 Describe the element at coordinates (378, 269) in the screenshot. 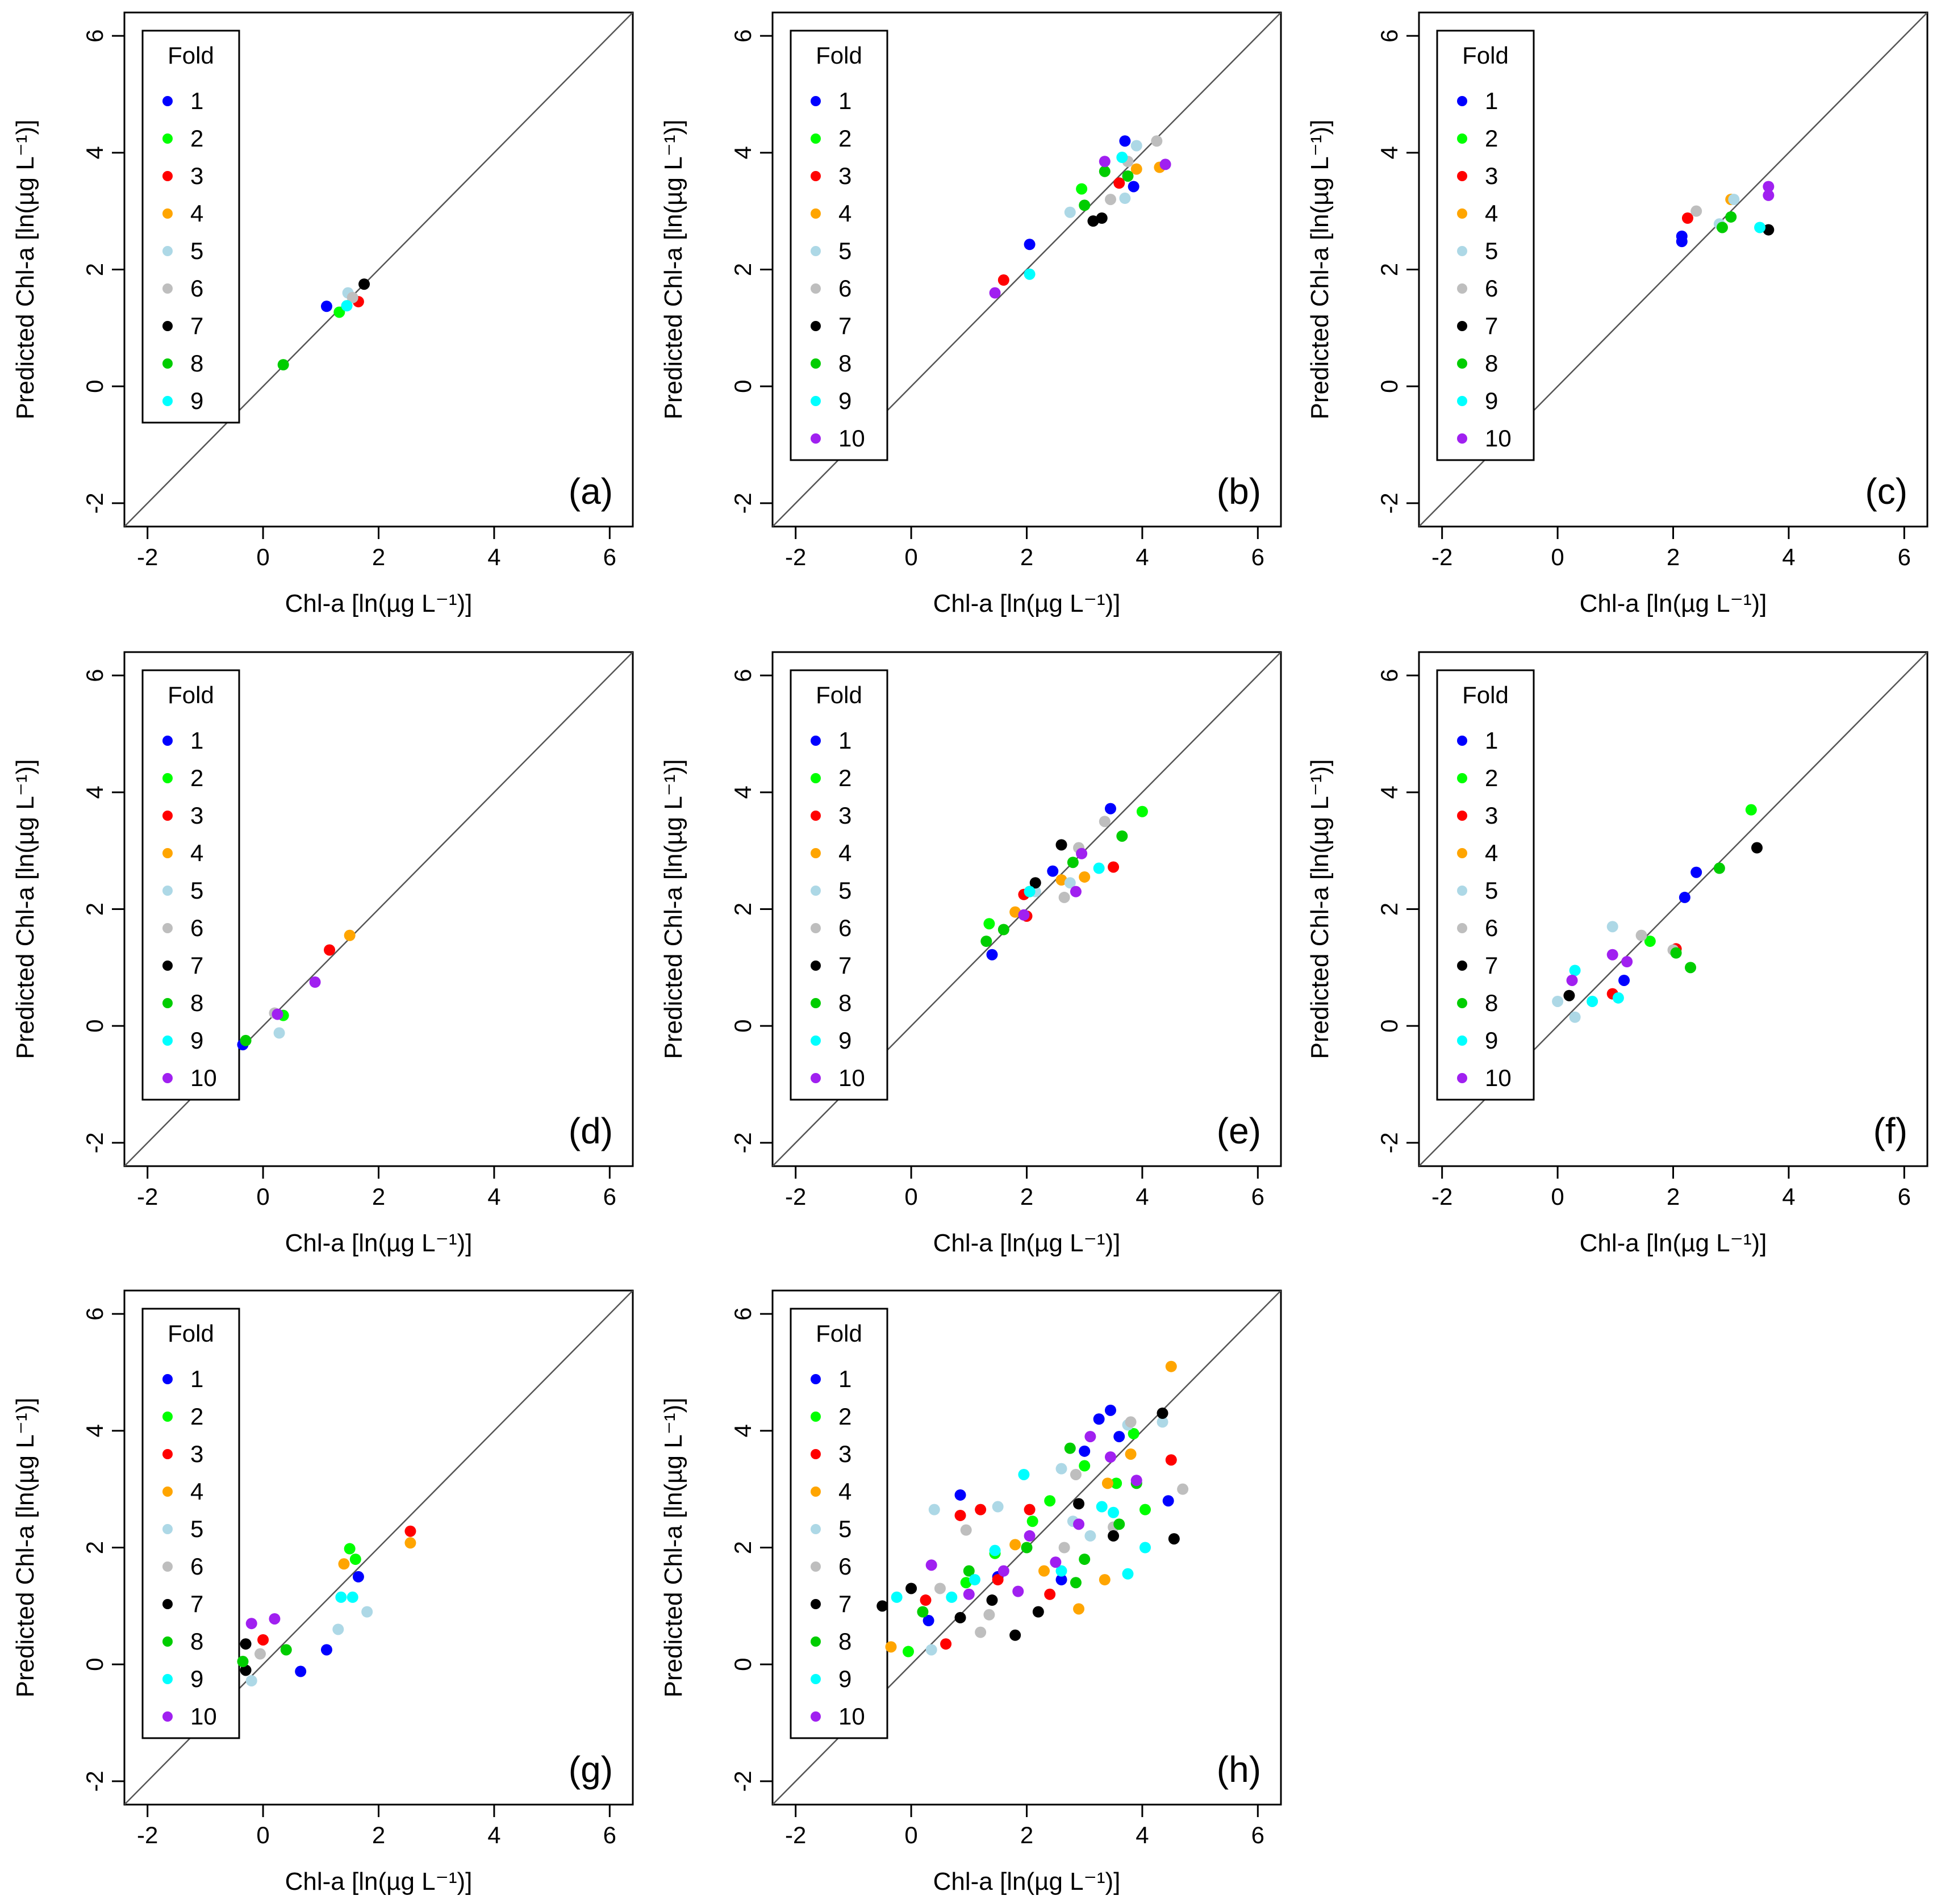

I see `one-to-one-line` at that location.